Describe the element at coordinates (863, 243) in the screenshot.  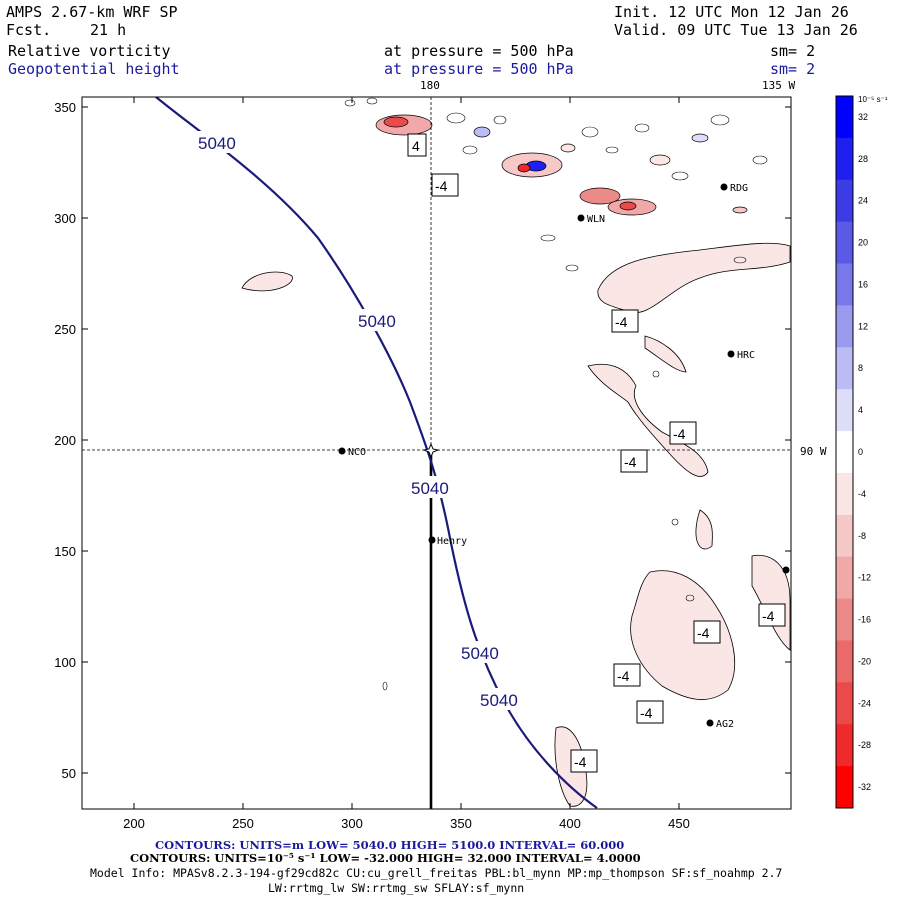
I see `colorbar-tick-label: 20` at that location.